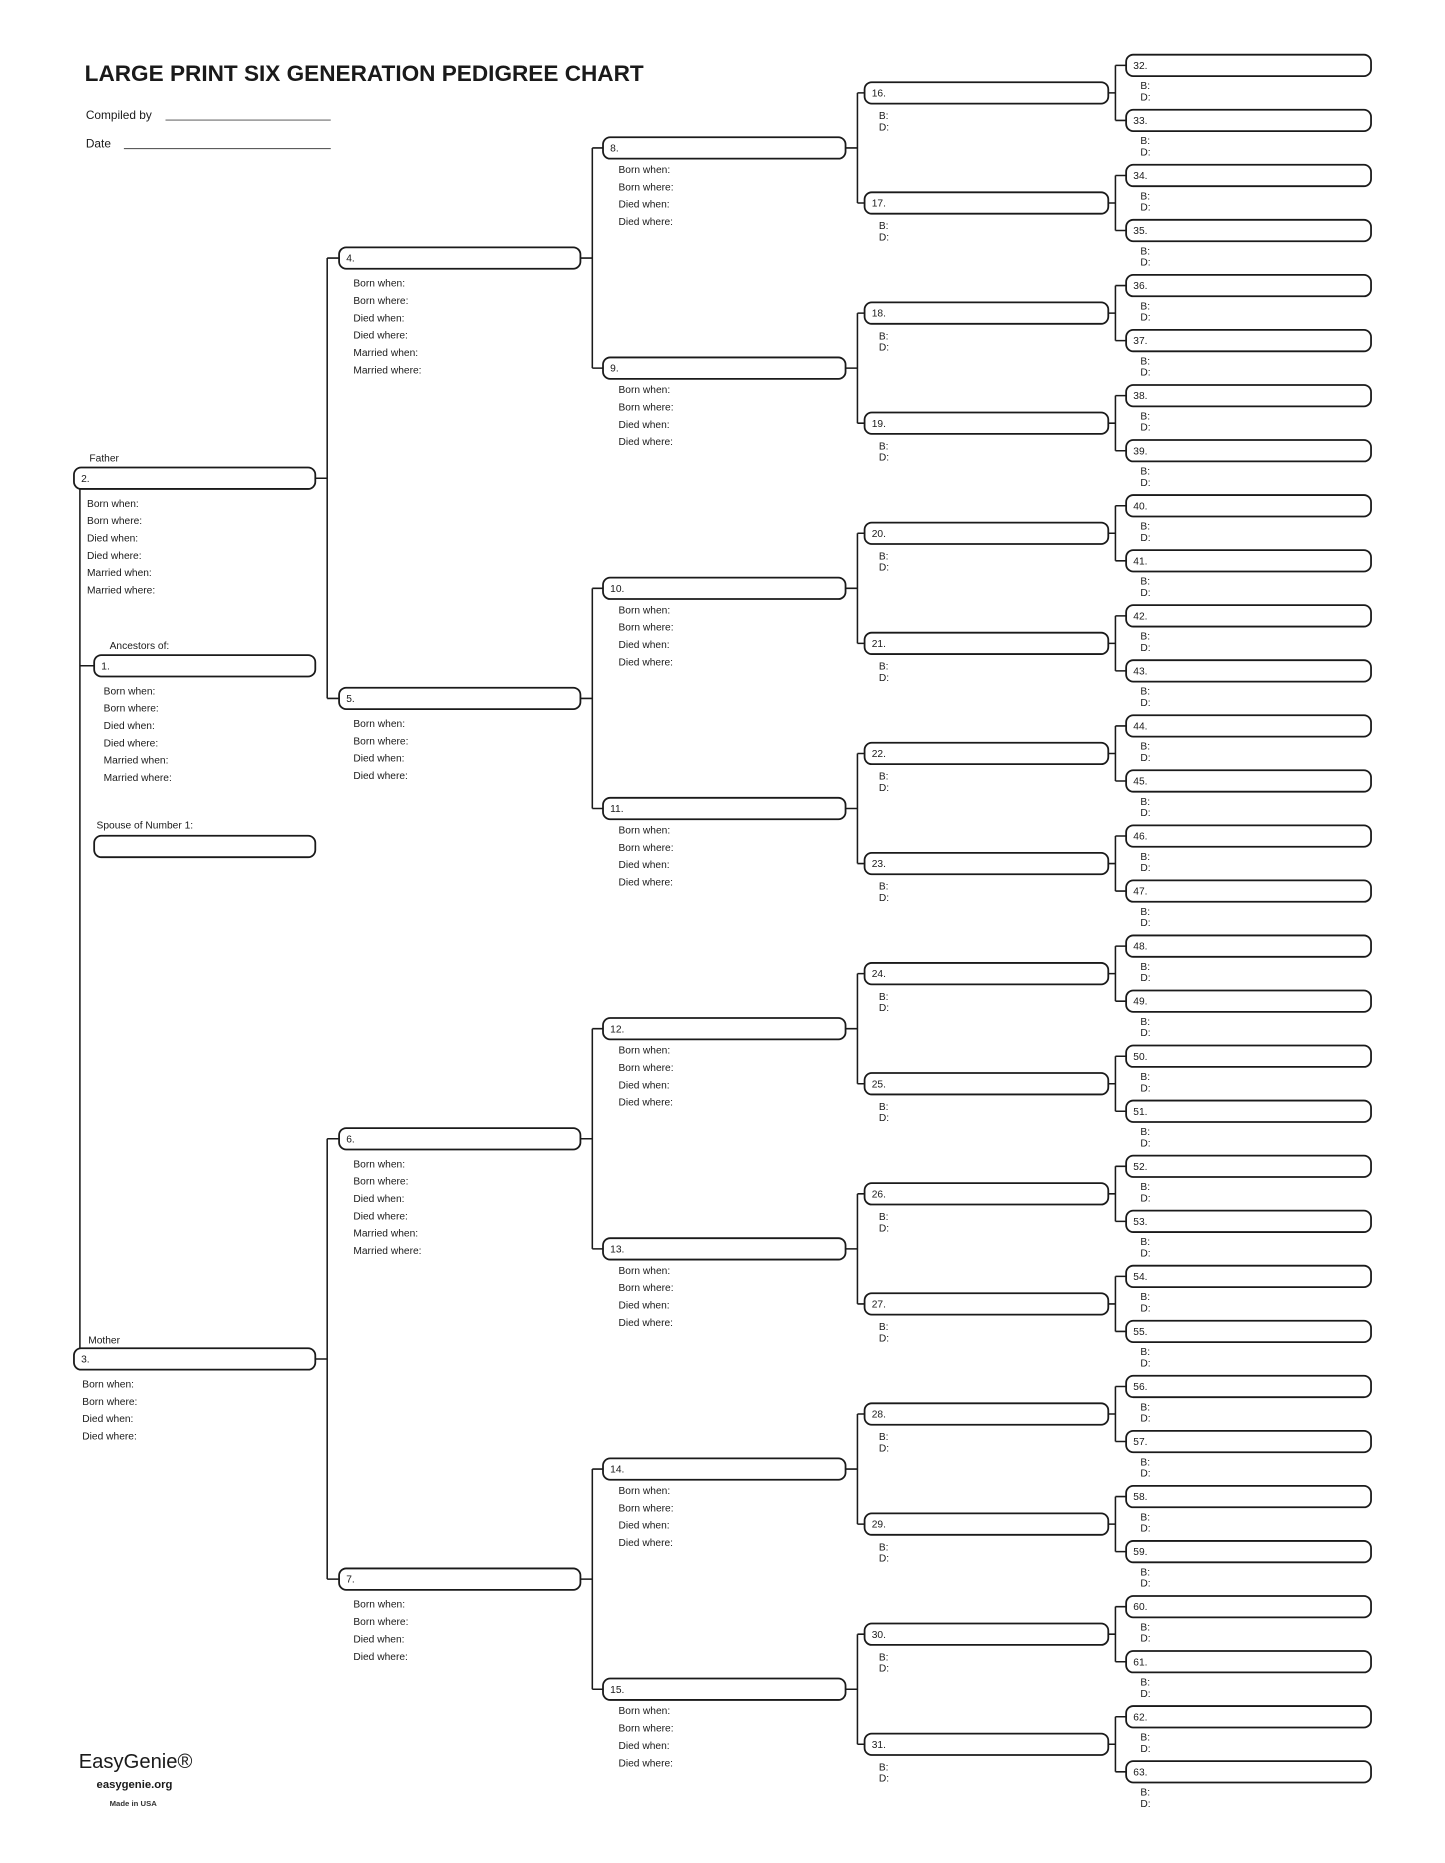  What do you see at coordinates (986, 107) in the screenshot?
I see `ancestor-16: 16. B:D:` at bounding box center [986, 107].